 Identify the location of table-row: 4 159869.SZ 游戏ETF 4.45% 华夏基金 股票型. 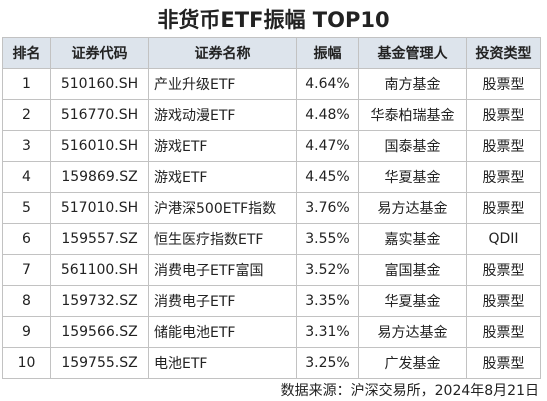
(271, 177).